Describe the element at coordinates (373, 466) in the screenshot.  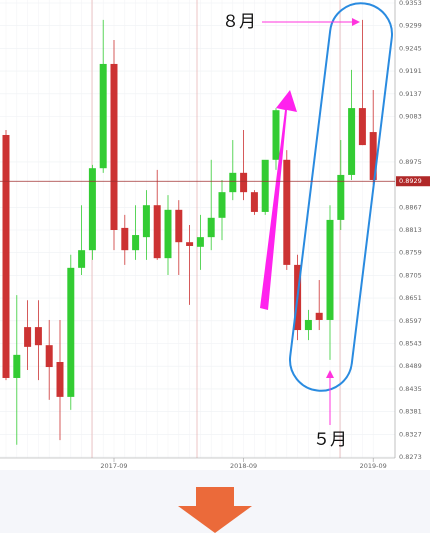
I see `x-tick-label: 2019-09` at that location.